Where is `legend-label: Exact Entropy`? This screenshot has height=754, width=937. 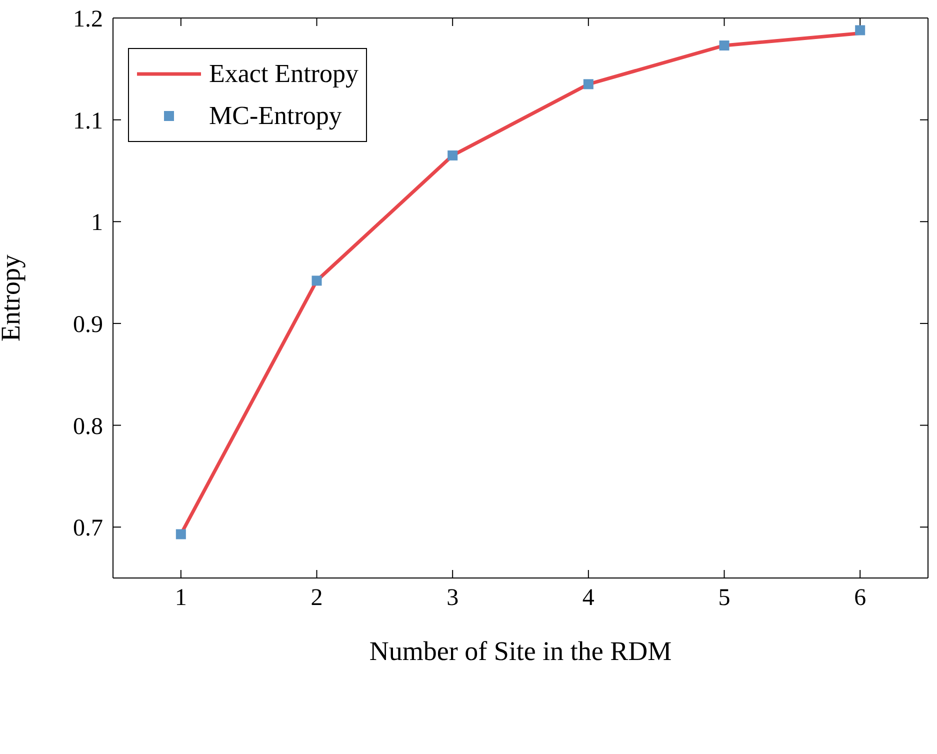 legend-label: Exact Entropy is located at coordinates (283, 74).